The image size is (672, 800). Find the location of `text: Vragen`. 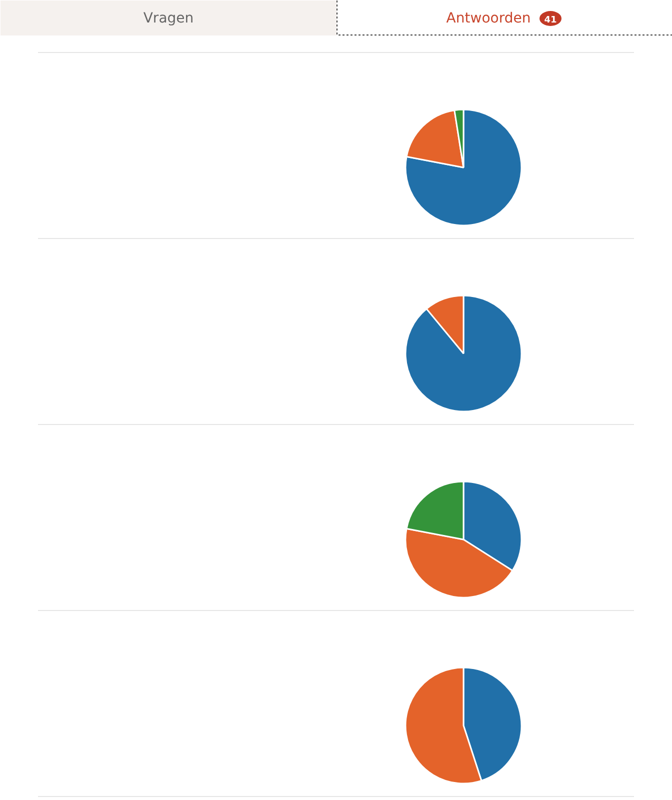

text: Vragen is located at coordinates (168, 18).